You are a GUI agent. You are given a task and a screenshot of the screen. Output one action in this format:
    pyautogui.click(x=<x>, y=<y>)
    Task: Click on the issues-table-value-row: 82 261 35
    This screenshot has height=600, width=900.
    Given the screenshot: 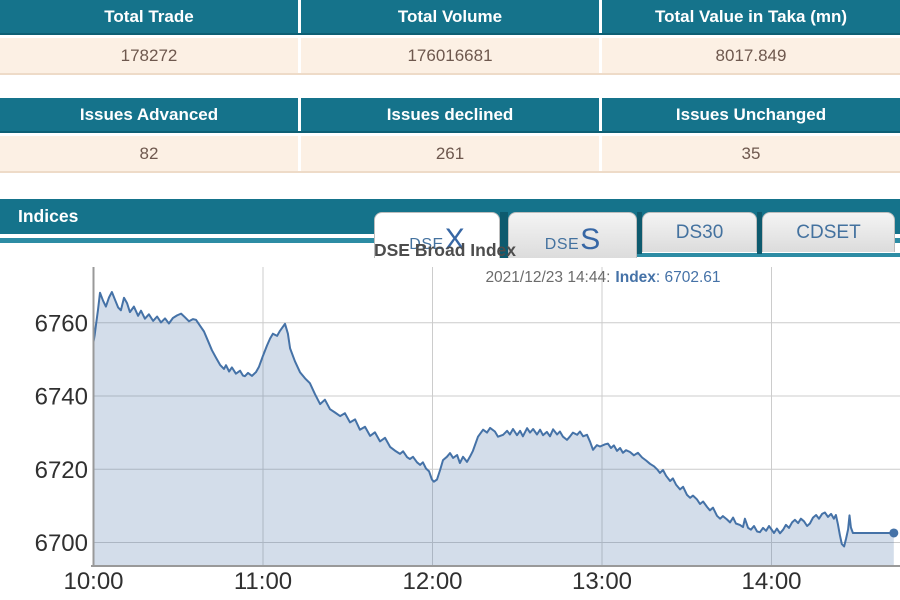 What is the action you would take?
    pyautogui.click(x=450, y=154)
    